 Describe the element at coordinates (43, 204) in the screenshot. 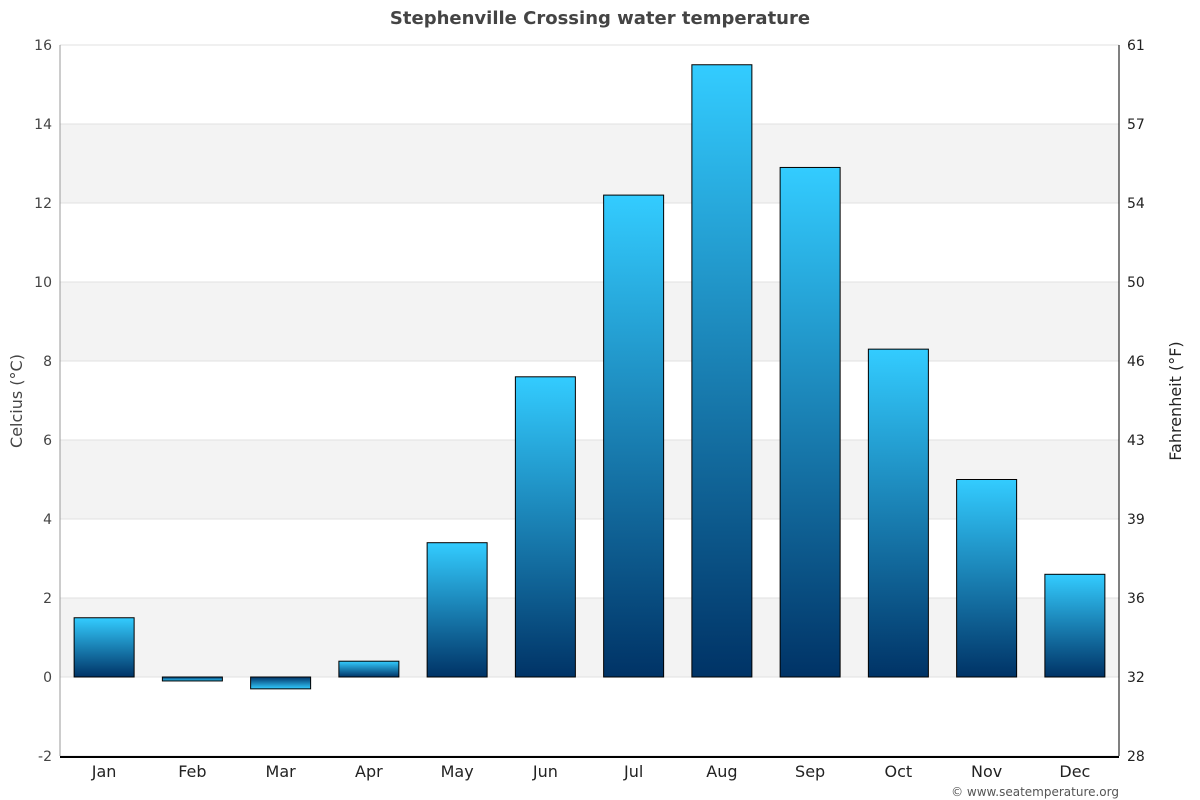

I see `y-tick-label: 12` at that location.